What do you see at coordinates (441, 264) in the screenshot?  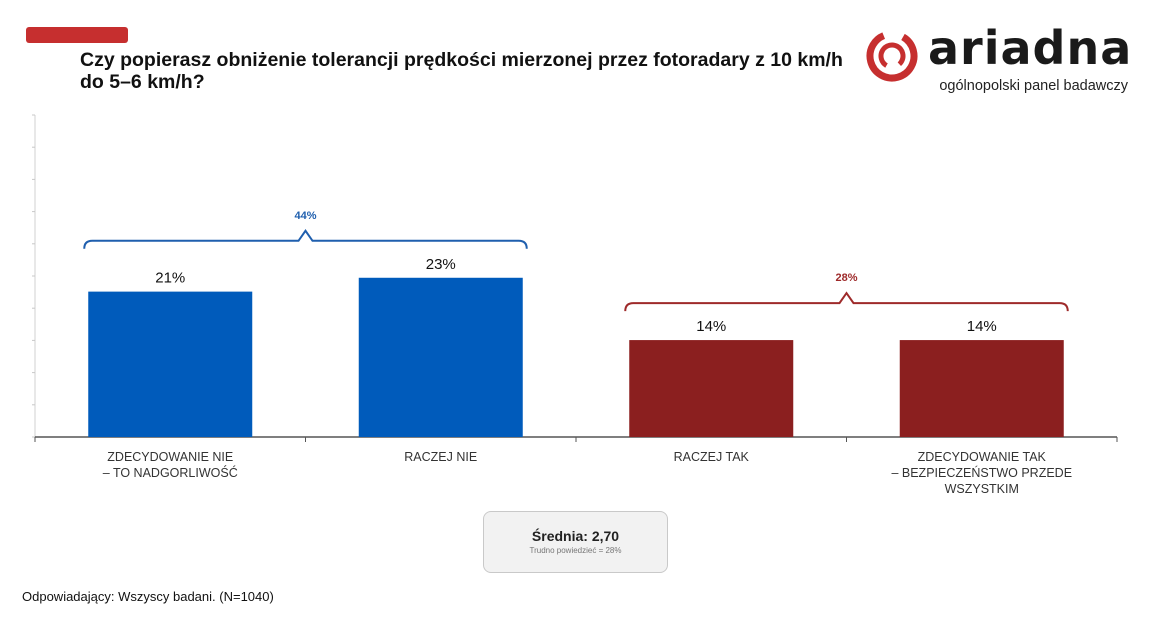 I see `bar-value-label: 23%` at bounding box center [441, 264].